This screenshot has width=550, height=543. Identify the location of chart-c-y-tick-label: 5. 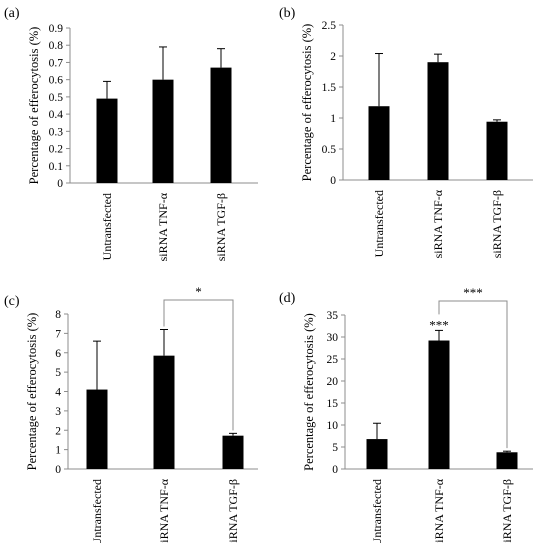
(58, 373).